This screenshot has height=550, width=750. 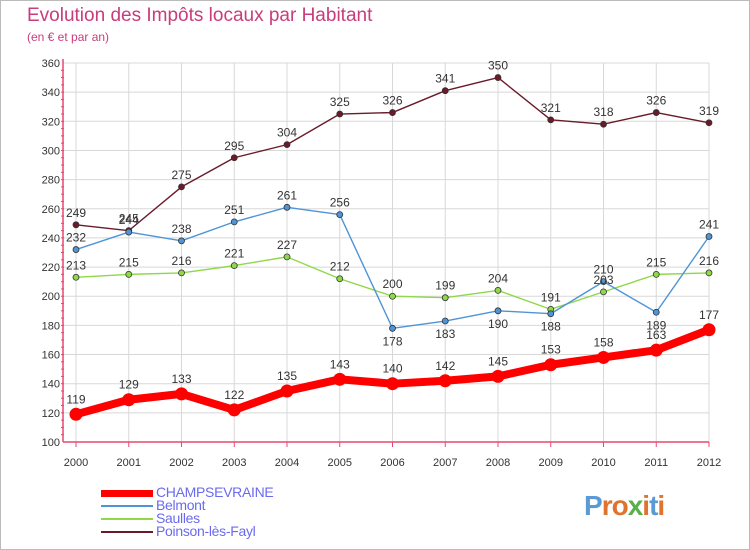 I want to click on legend-label: Poinson-lès-Fayl, so click(x=206, y=531).